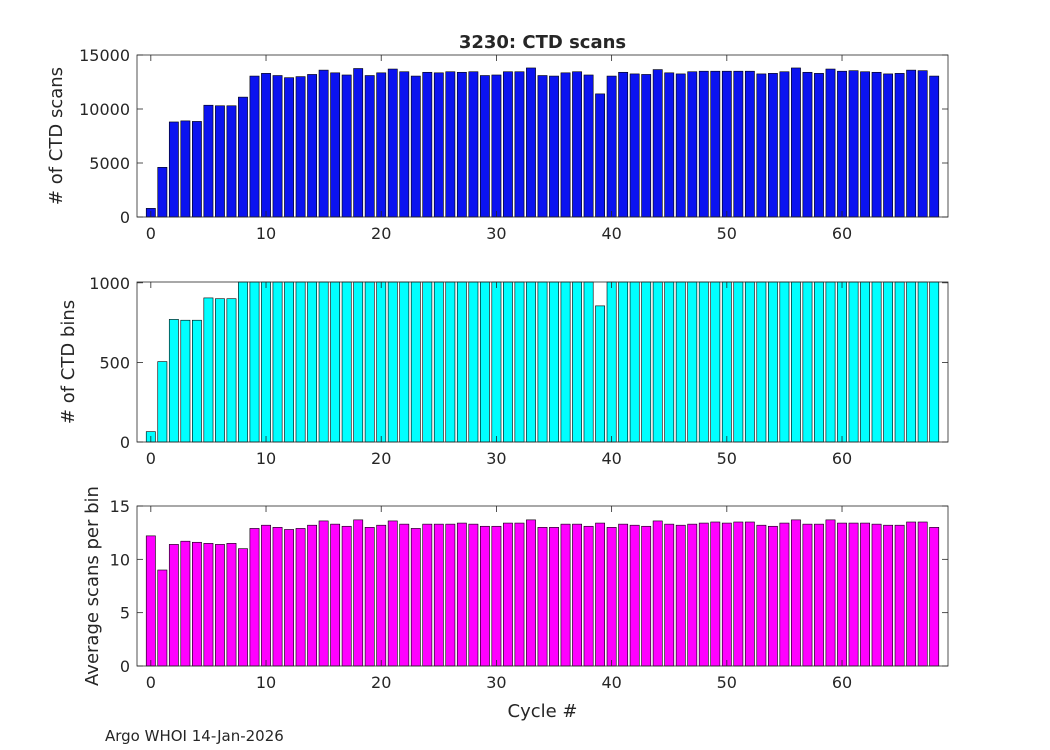  What do you see at coordinates (542, 42) in the screenshot?
I see `chart-title: 3230: CTD scans` at bounding box center [542, 42].